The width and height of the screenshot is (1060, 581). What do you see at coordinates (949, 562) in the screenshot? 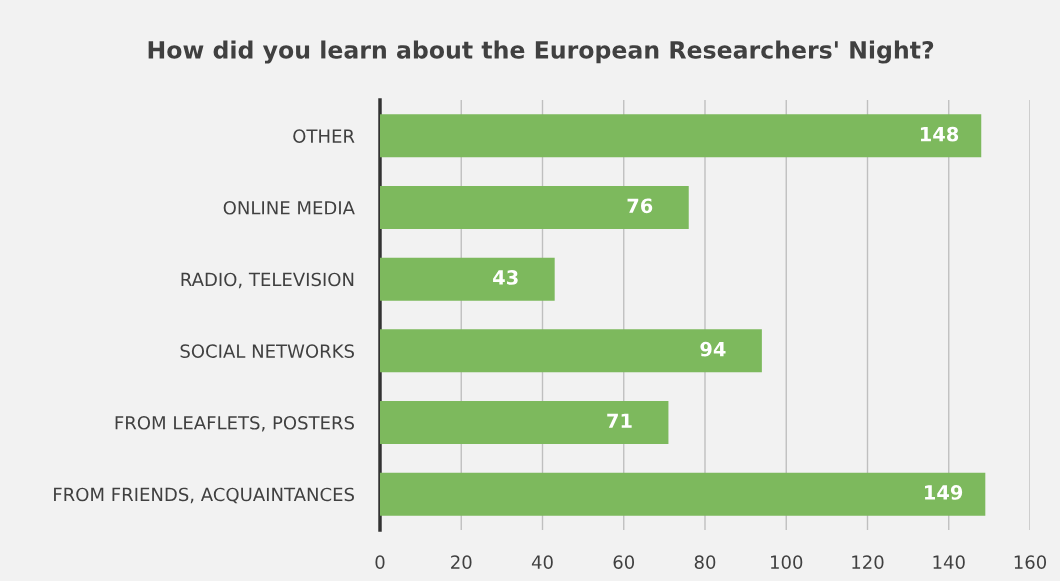
I see `x-tick-label: 140` at bounding box center [949, 562].